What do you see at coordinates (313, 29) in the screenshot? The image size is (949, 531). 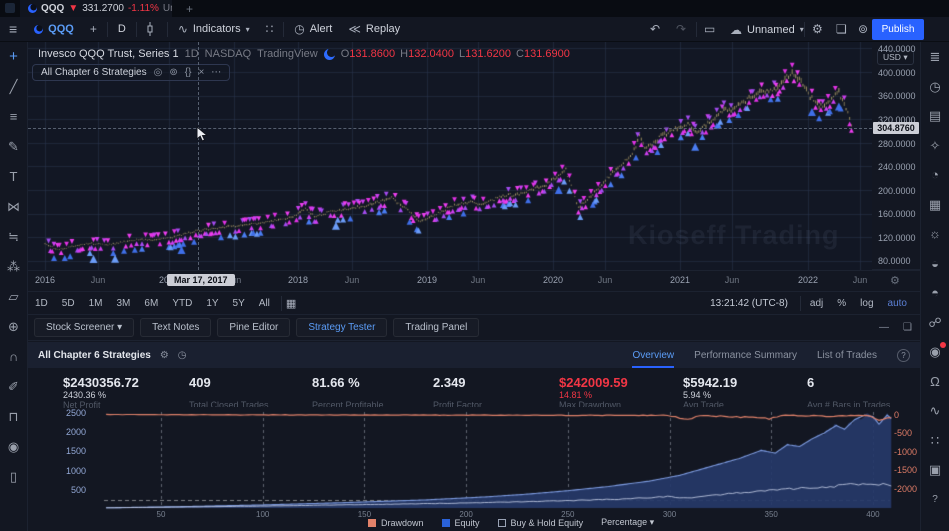 I see `alert-button: ◷ Alert` at bounding box center [313, 29].